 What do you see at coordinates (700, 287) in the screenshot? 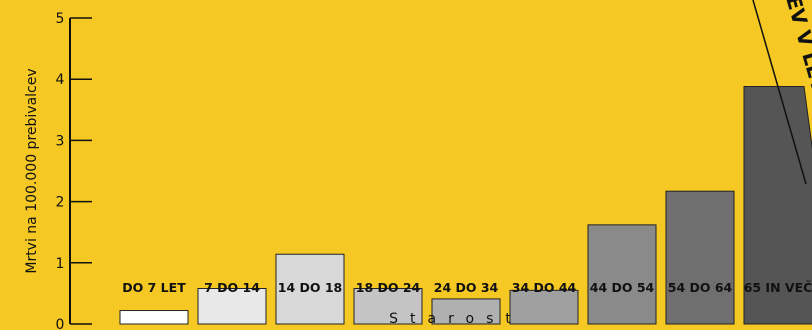
I see `x-category-label: 54 DO 64` at bounding box center [700, 287].